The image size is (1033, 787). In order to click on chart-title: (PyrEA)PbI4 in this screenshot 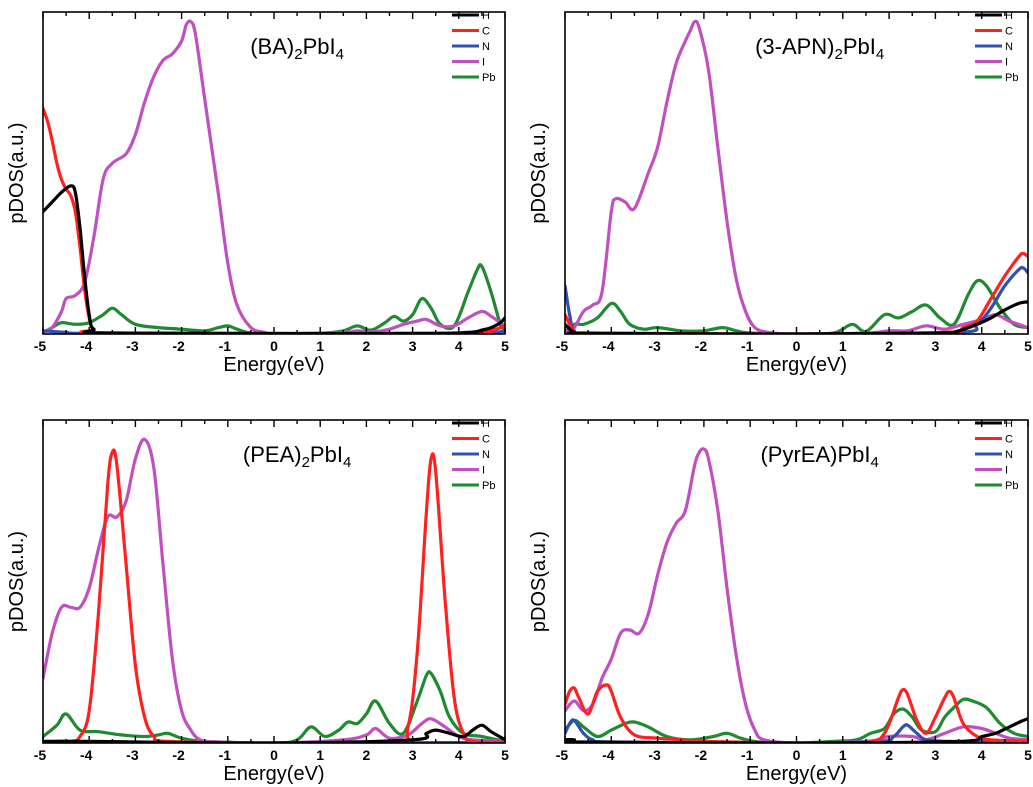, I will do `click(819, 456)`.